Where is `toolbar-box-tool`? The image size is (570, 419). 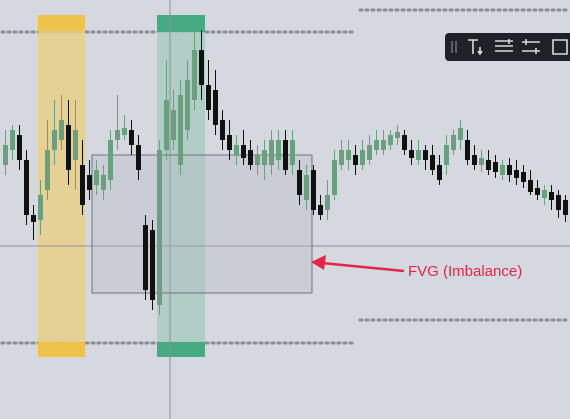 toolbar-box-tool is located at coordinates (560, 47).